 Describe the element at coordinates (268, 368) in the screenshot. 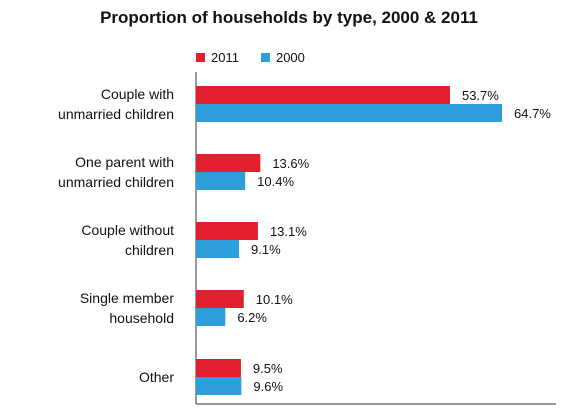

I see `value-label-2011: 9.5%` at that location.